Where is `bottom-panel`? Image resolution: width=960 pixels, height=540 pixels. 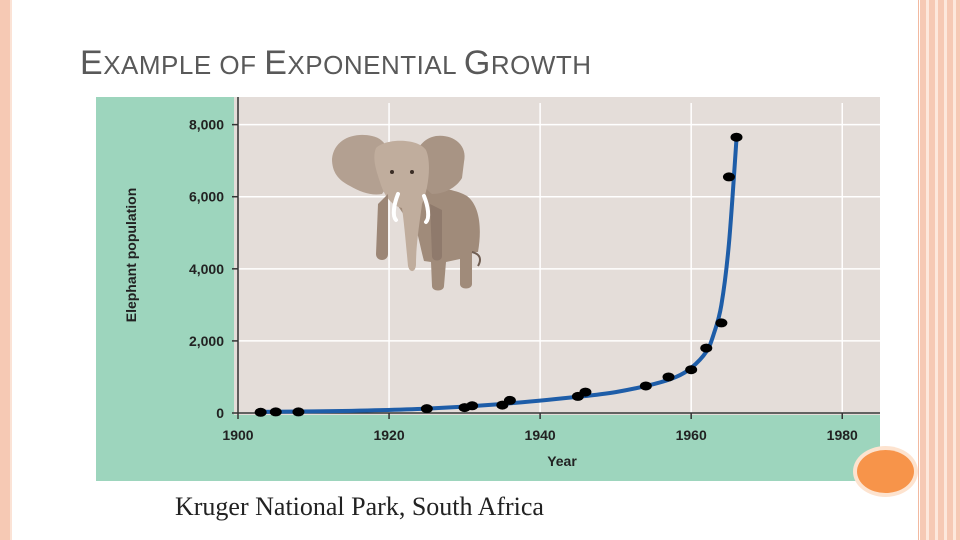
bottom-panel is located at coordinates (488, 448).